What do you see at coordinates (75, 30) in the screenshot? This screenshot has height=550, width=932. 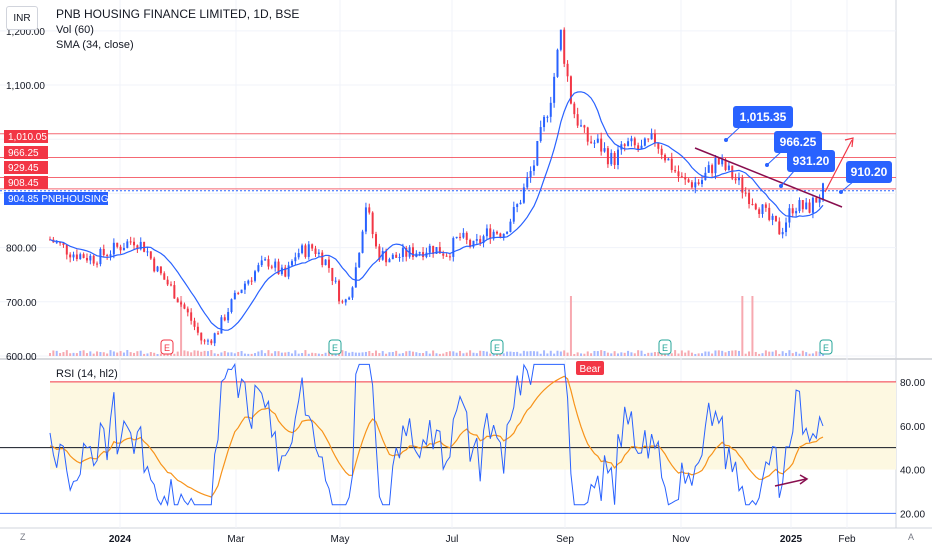 I see `volume-legend: Vol (60)` at bounding box center [75, 30].